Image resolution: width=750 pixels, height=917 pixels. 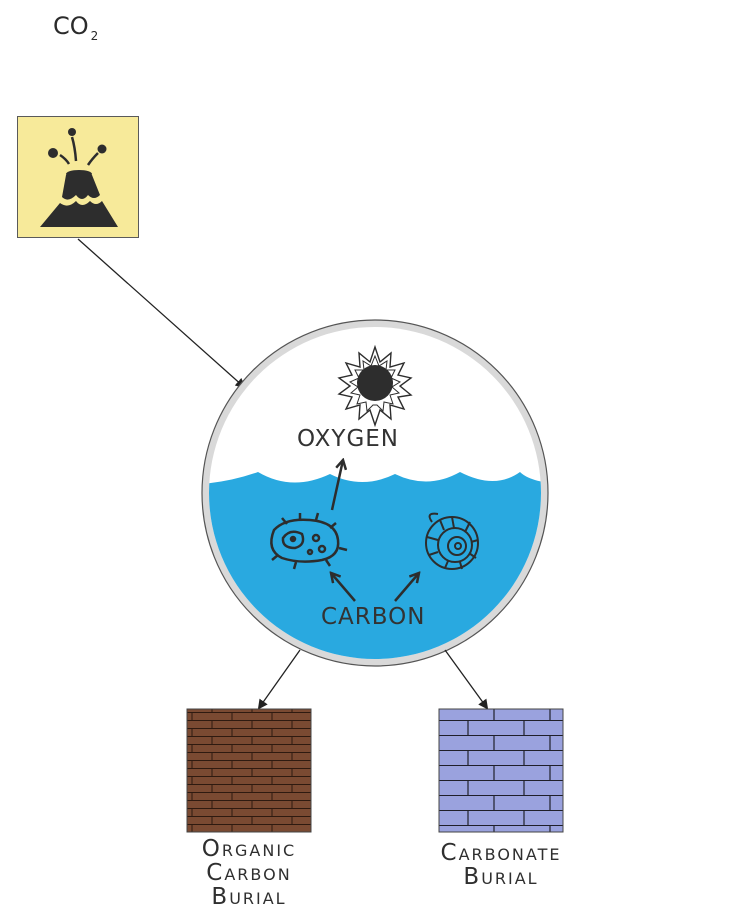 What do you see at coordinates (249, 770) in the screenshot?
I see `organic-carbon-rock` at bounding box center [249, 770].